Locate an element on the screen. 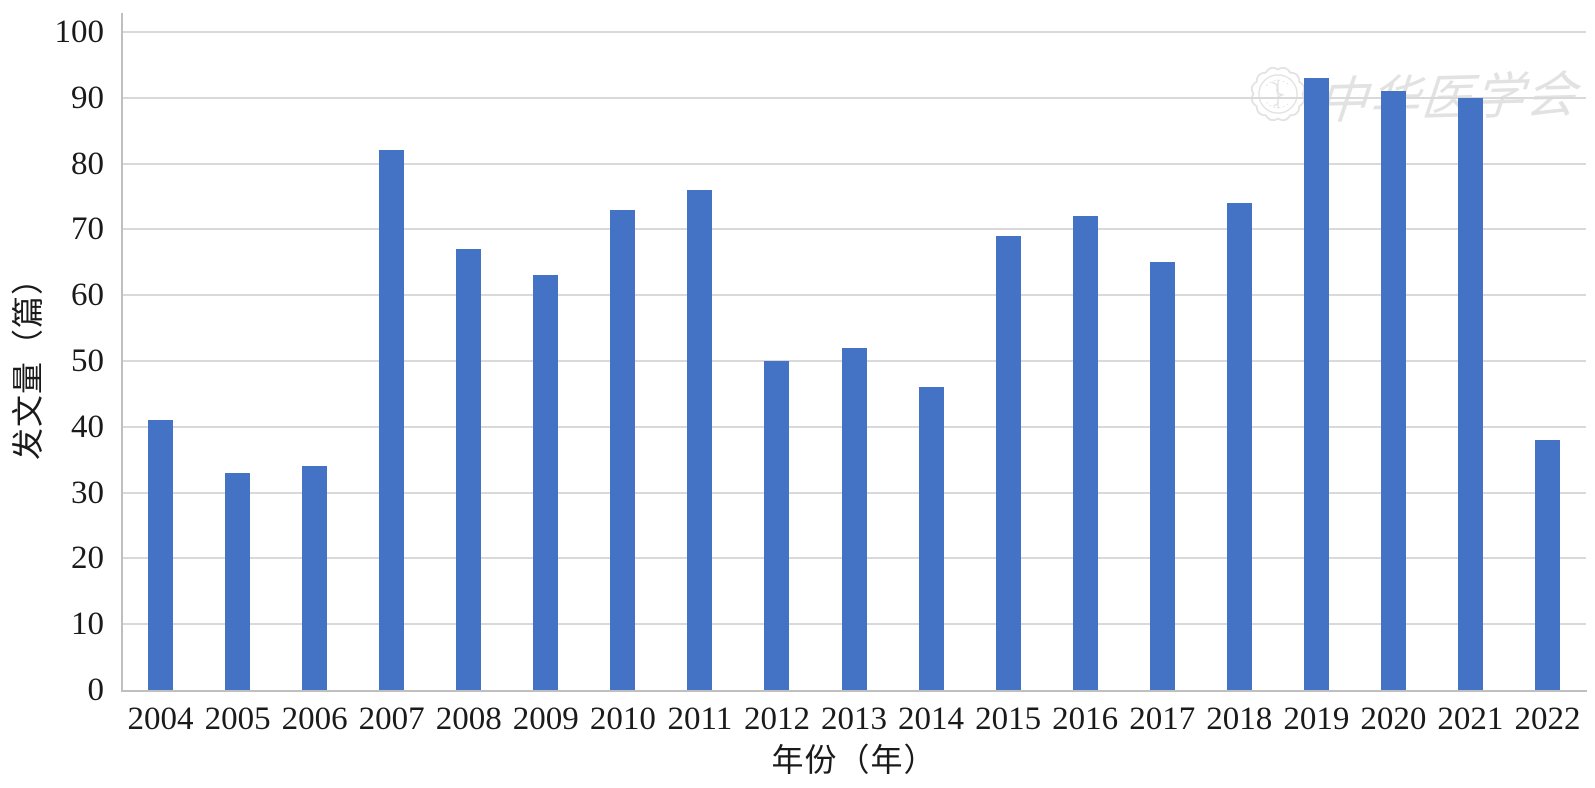 This screenshot has width=1595, height=788. x-tick-label-2017: 2017 is located at coordinates (1162, 719).